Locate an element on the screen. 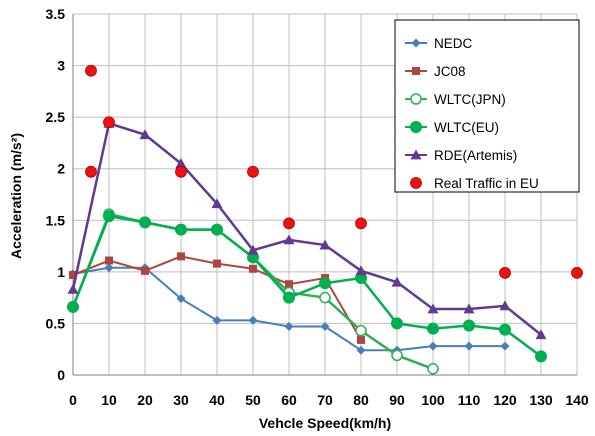 The image size is (595, 436). x-tick-label: 30 is located at coordinates (181, 400).